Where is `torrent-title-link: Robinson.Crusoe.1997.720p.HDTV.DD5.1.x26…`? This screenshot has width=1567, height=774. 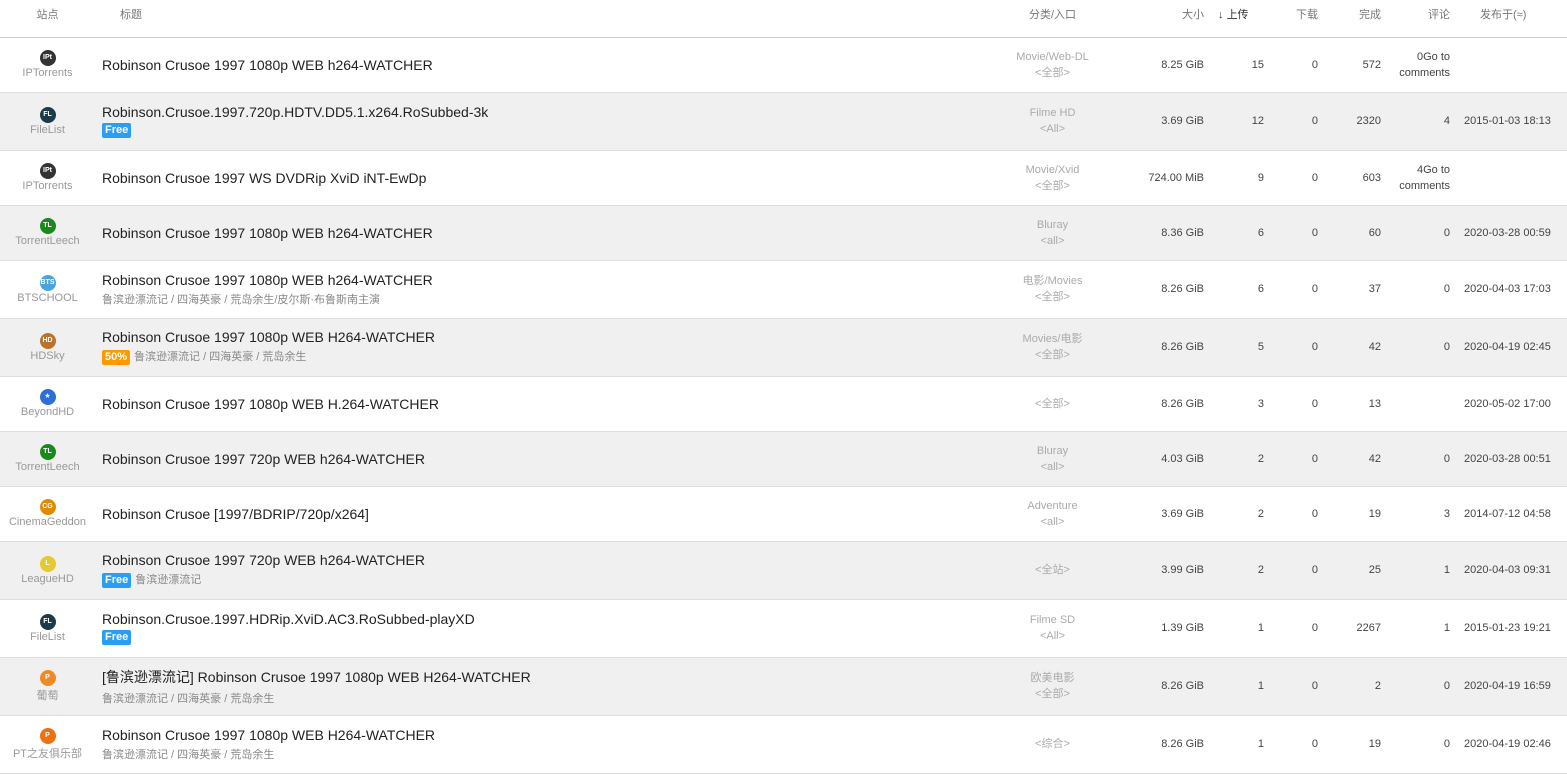
torrent-title-link: Robinson.Crusoe.1997.720p.HDTV.DD5.1.x26… is located at coordinates (295, 112).